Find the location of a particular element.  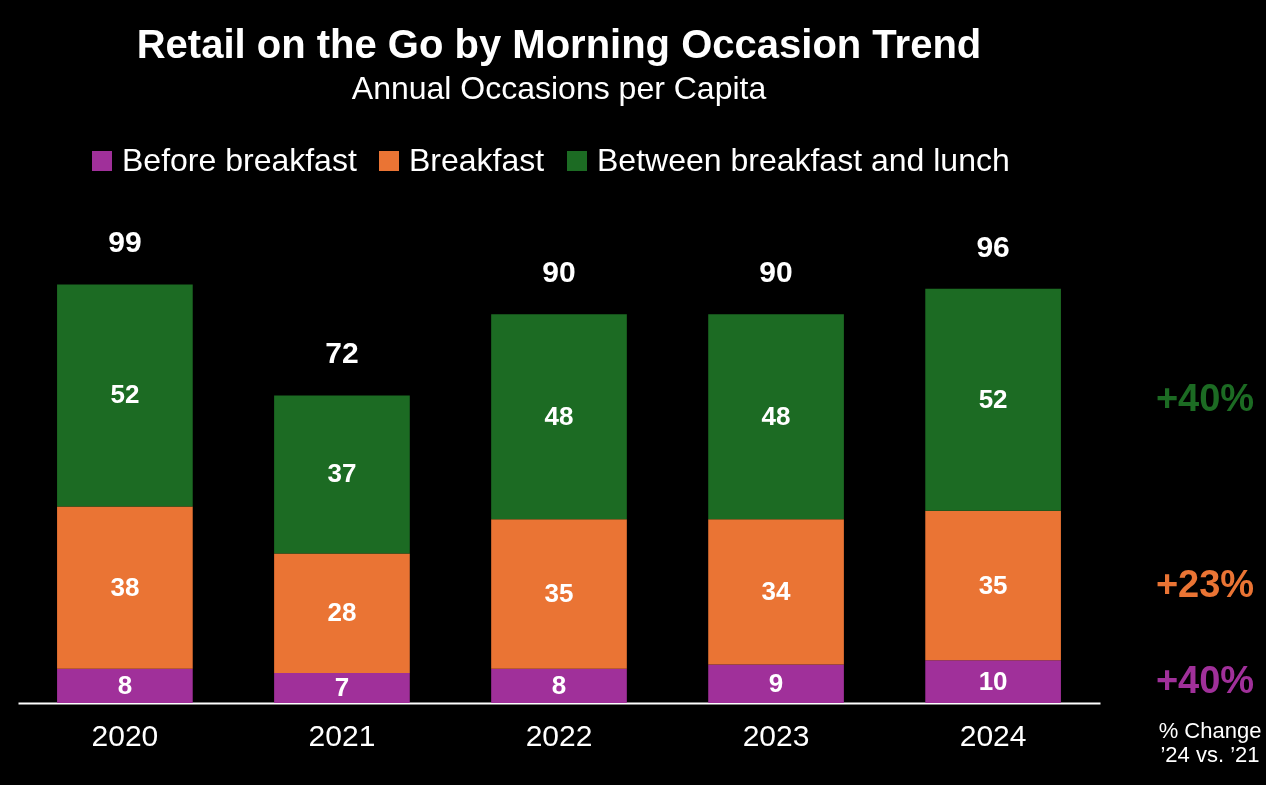

legend-label: Between breakfast and lunch is located at coordinates (803, 160).